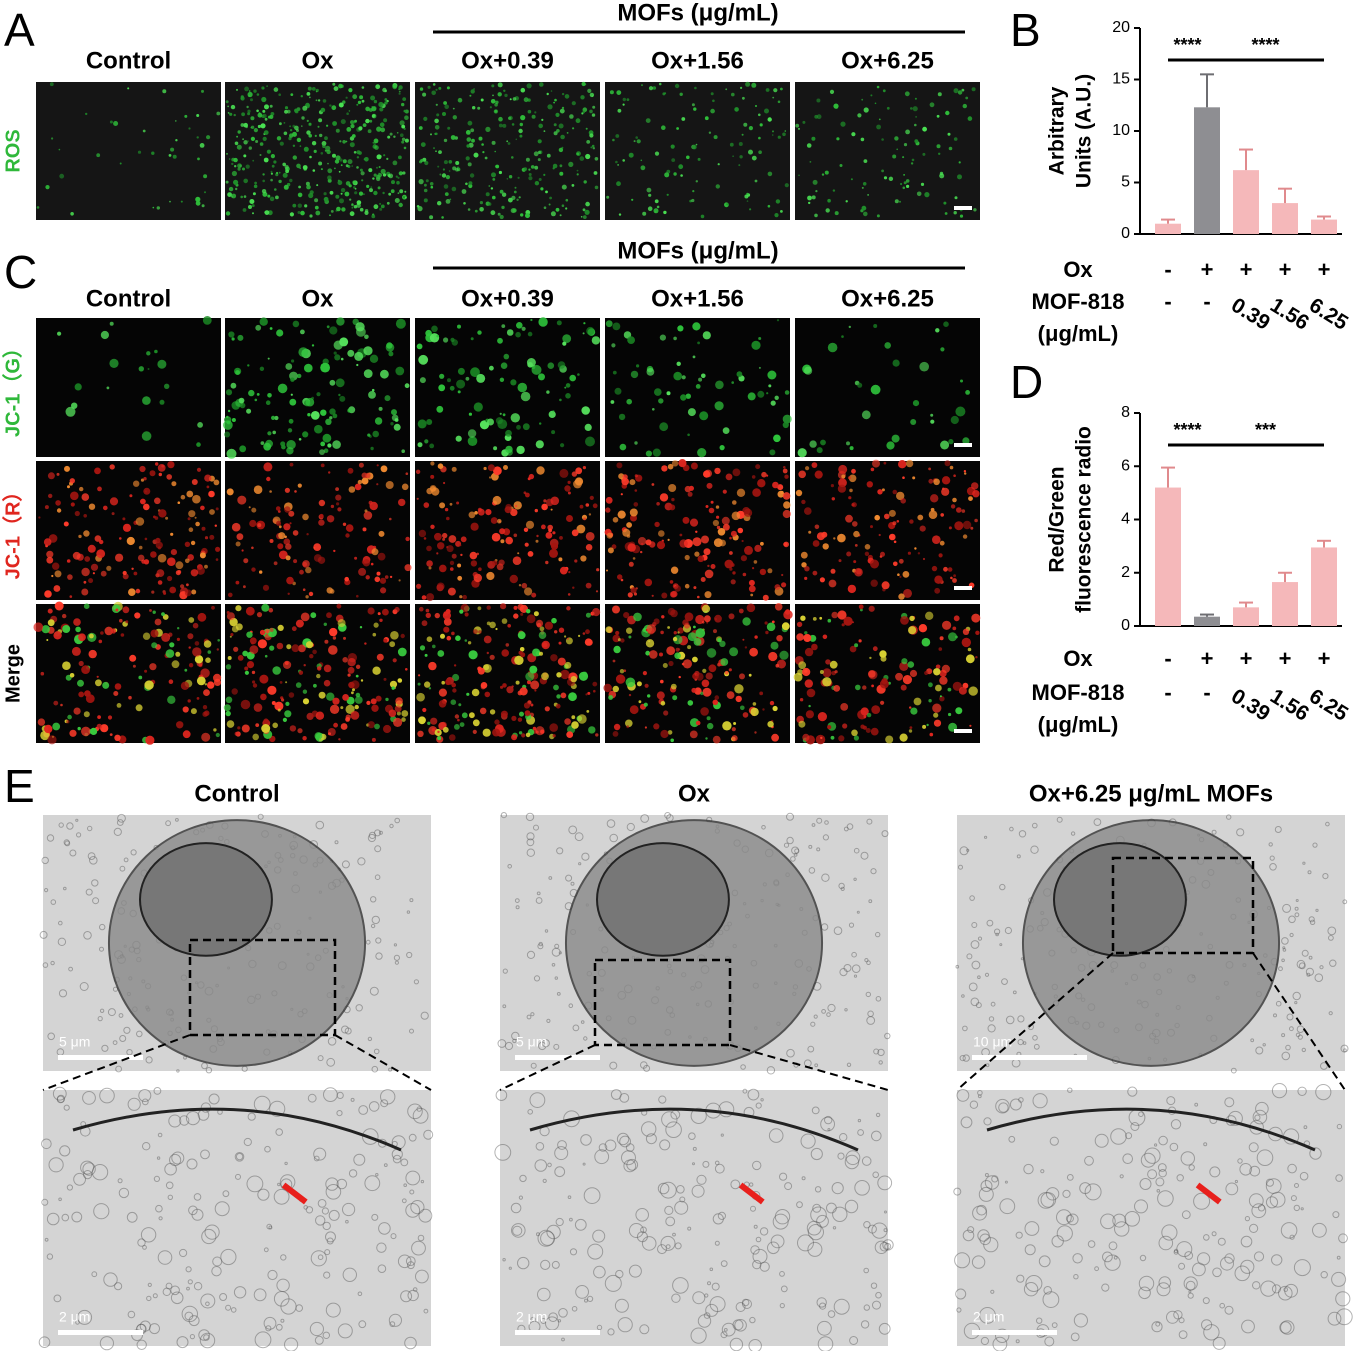 The image size is (1367, 1351). Describe the element at coordinates (383, 1062) in the screenshot. I see `zoom-line` at that location.